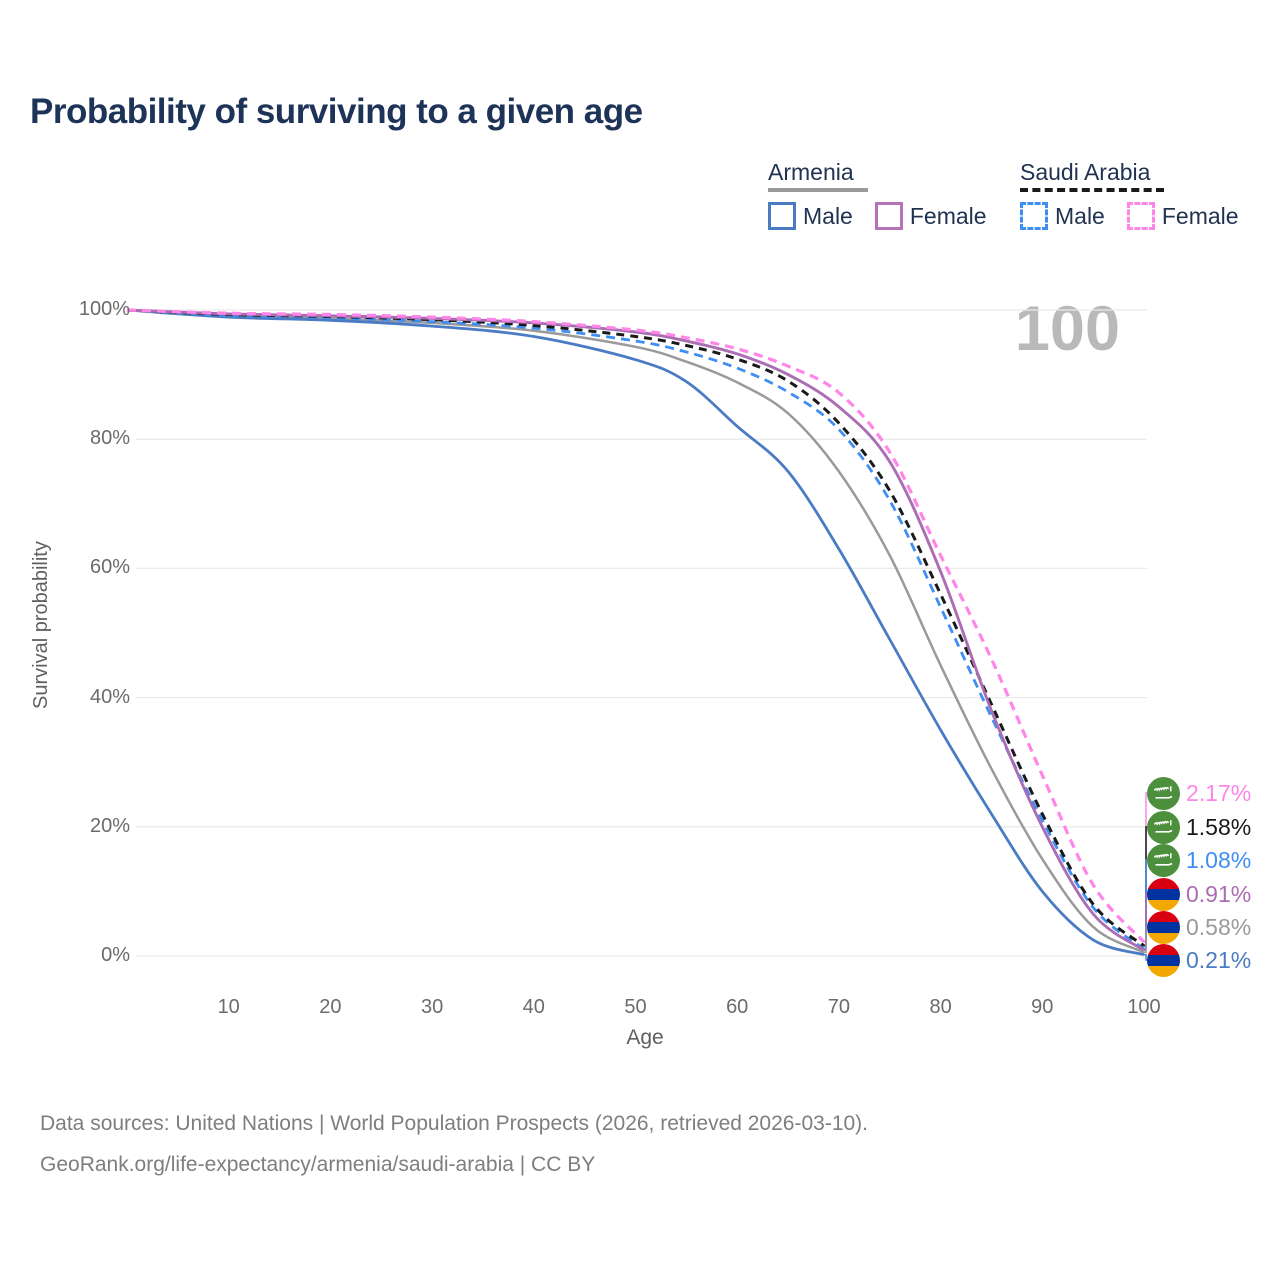 Image resolution: width=1280 pixels, height=1280 pixels. I want to click on x-tick-label: 20, so click(330, 1007).